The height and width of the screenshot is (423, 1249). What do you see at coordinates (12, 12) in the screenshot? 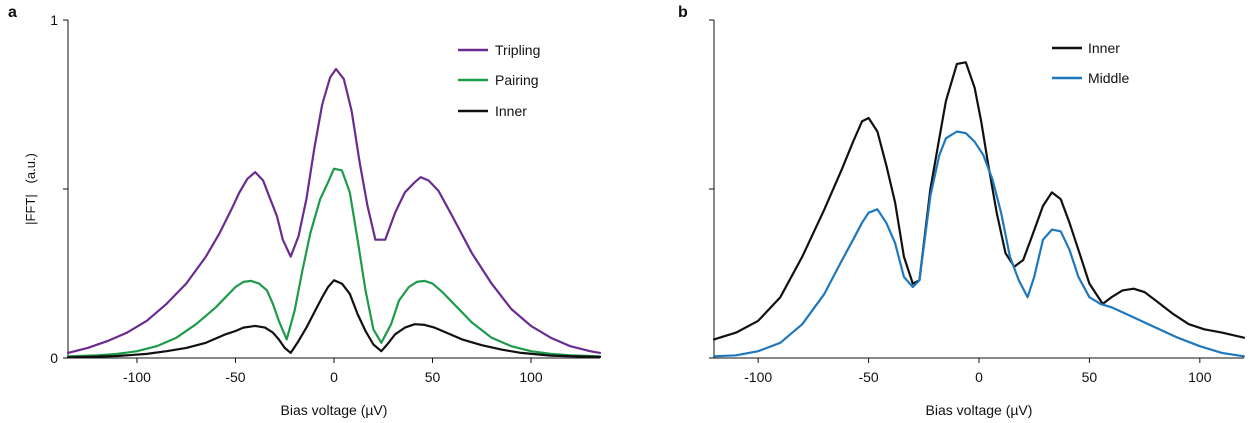
I see `panel-label-a: a` at bounding box center [12, 12].